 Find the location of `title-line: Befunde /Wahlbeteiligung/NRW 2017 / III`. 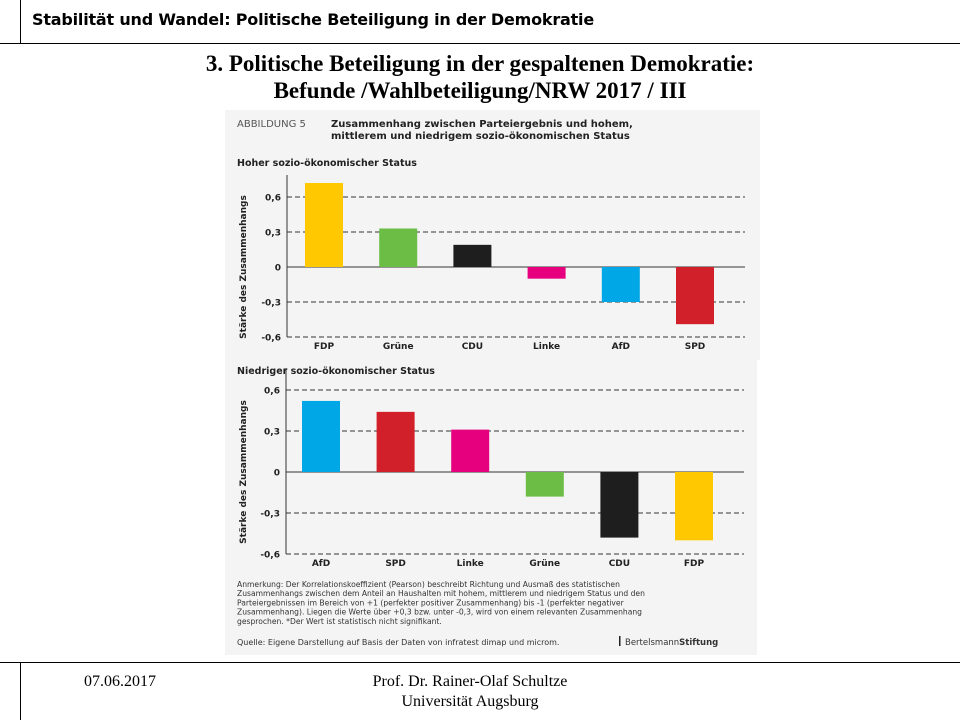

title-line: Befunde /Wahlbeteiligung/NRW 2017 / III is located at coordinates (480, 90).